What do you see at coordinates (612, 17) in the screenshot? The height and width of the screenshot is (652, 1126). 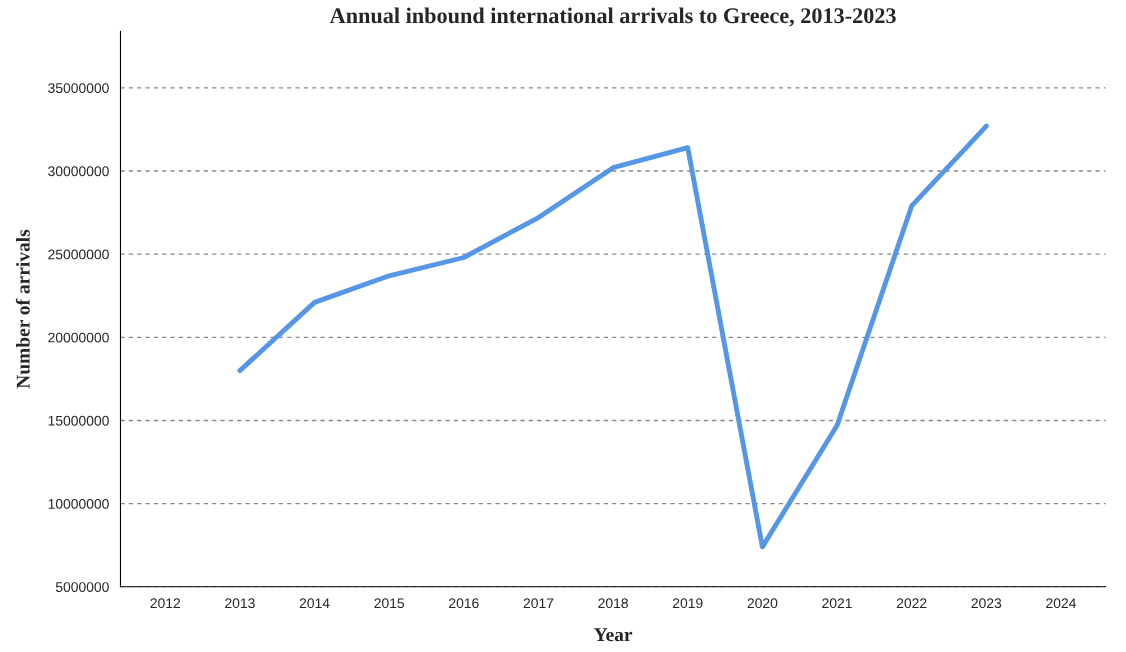 I see `chart-title: Annual inbound international arrivals to Greece, 2013-2023` at bounding box center [612, 17].